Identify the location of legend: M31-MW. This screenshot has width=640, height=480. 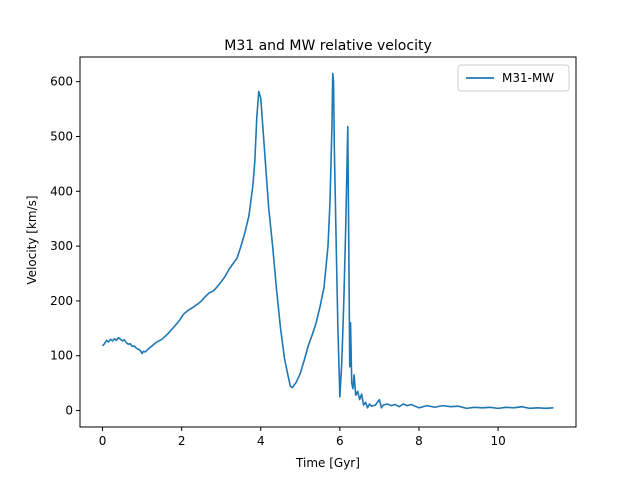
(513, 78).